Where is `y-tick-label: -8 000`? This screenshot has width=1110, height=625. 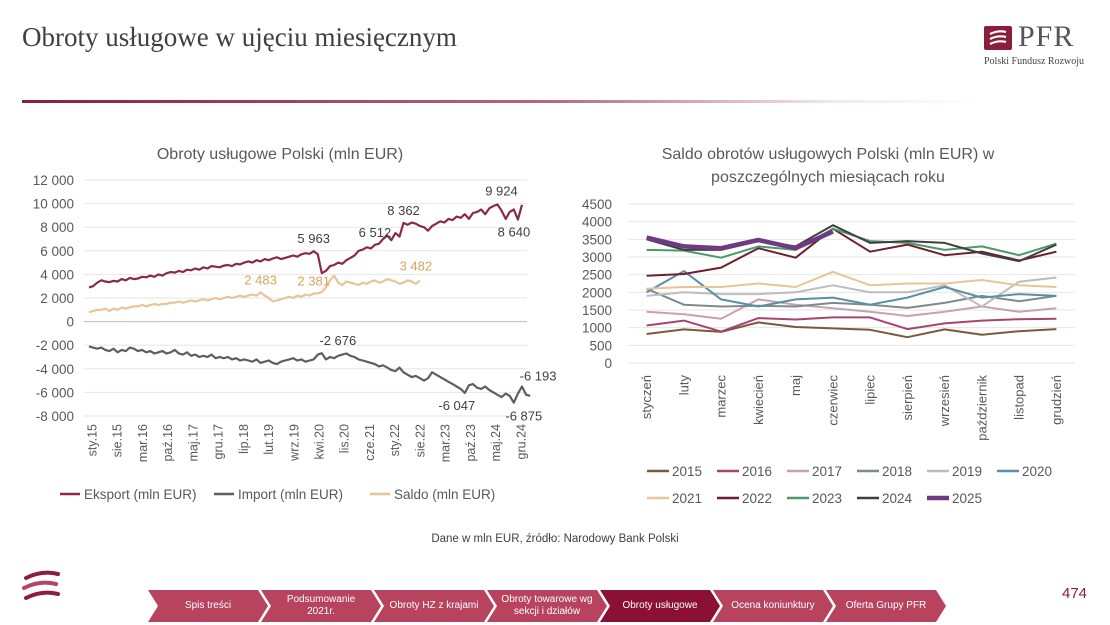
y-tick-label: -8 000 is located at coordinates (55, 416).